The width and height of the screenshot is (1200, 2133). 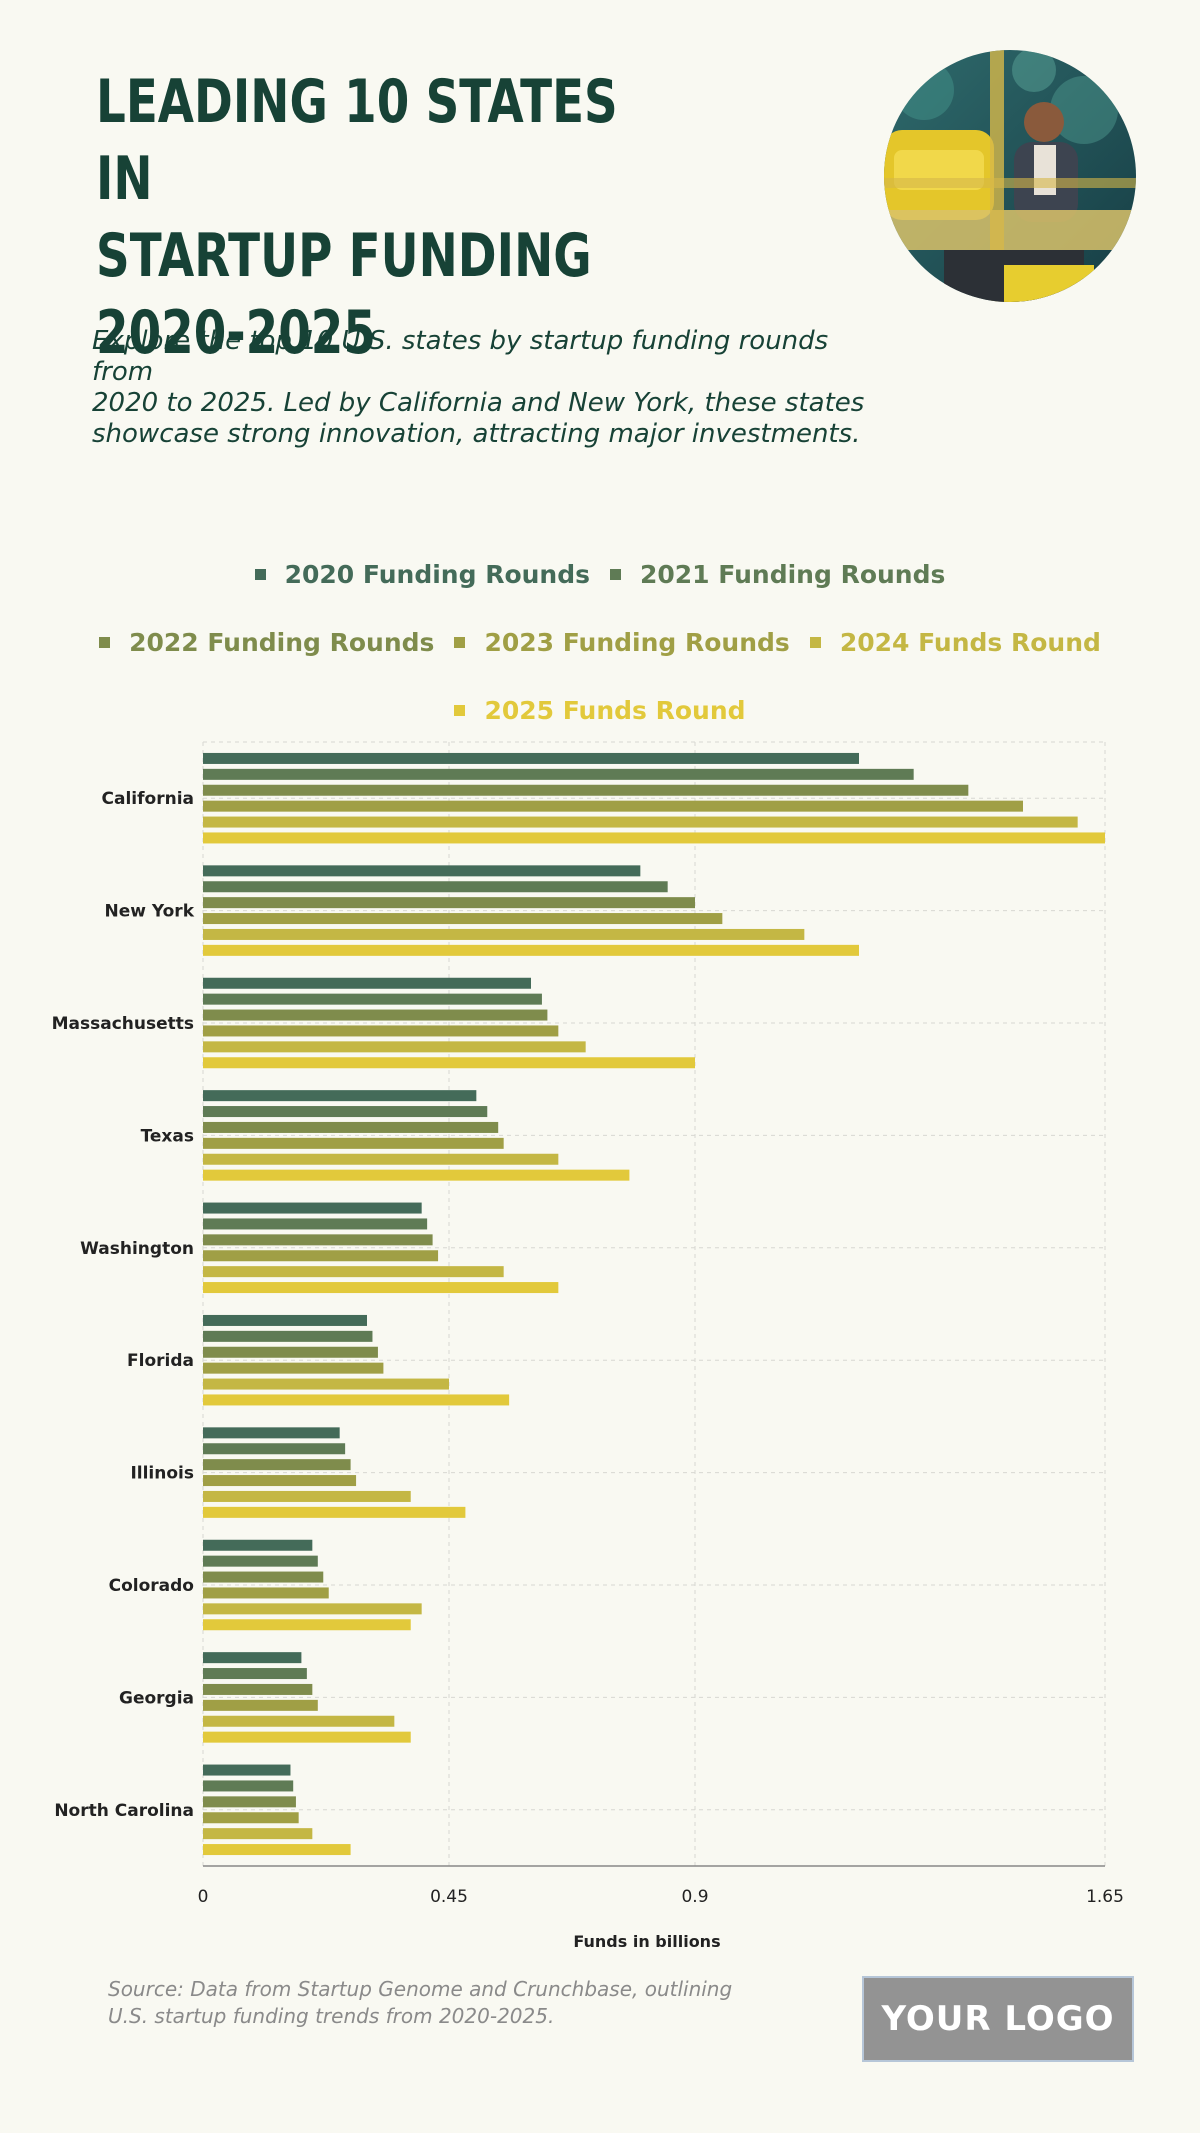 I want to click on x-tick-label: 0.9, so click(x=694, y=1897).